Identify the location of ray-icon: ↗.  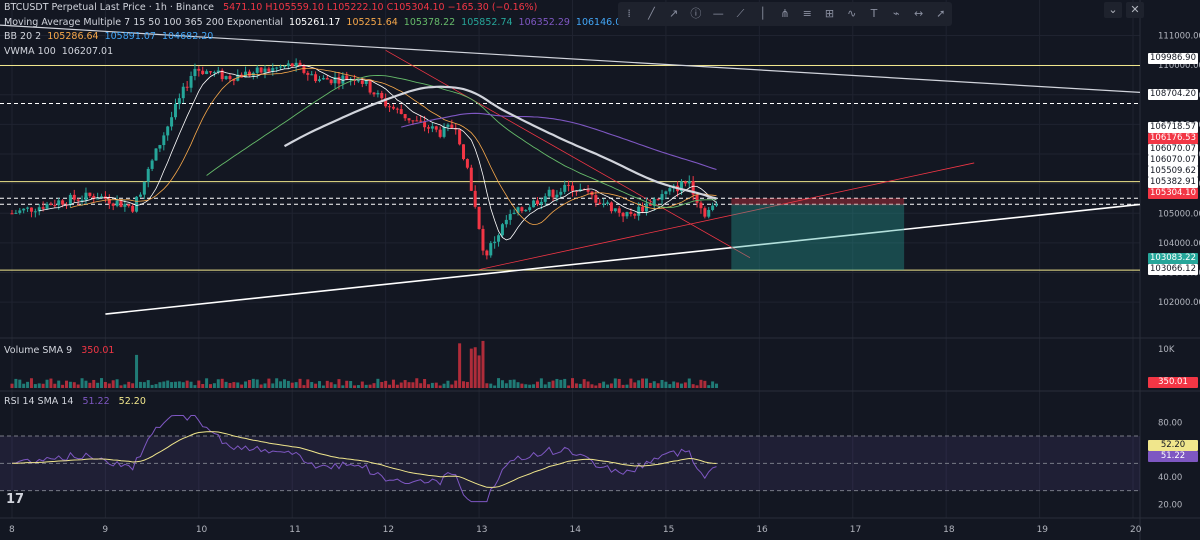
(674, 13).